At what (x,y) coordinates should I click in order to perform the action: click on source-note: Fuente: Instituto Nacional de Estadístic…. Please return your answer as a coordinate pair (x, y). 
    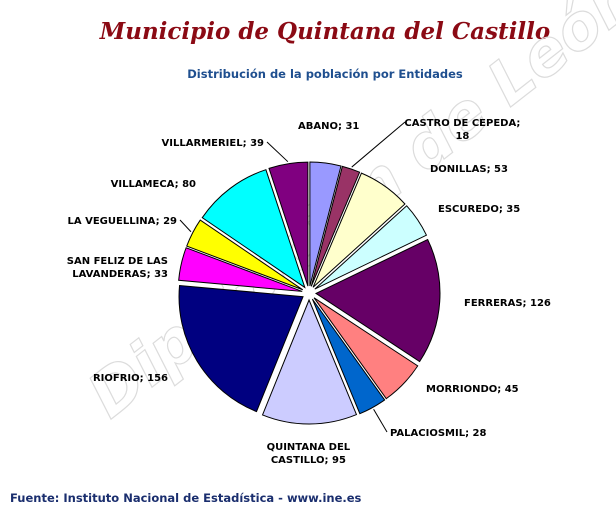
    Looking at the image, I should click on (185, 498).